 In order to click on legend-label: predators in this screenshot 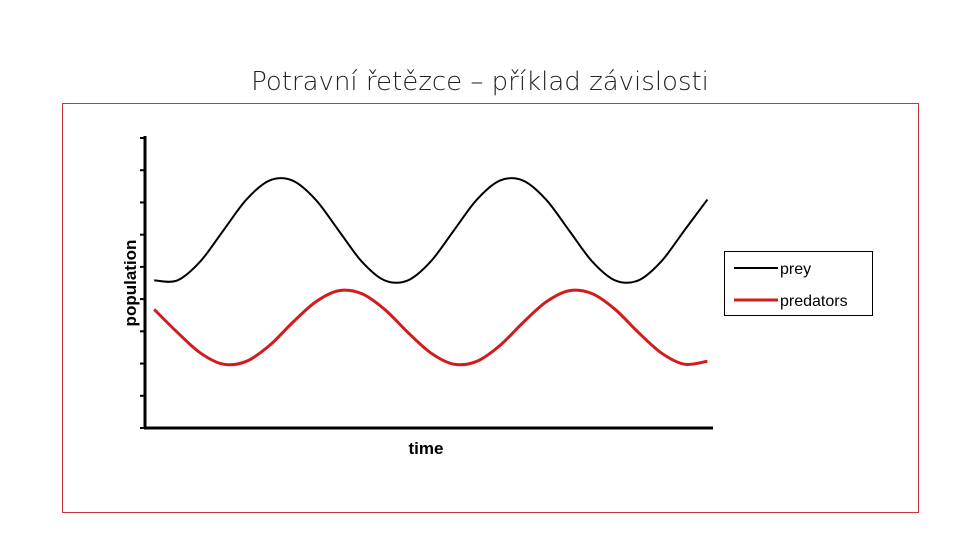, I will do `click(814, 301)`.